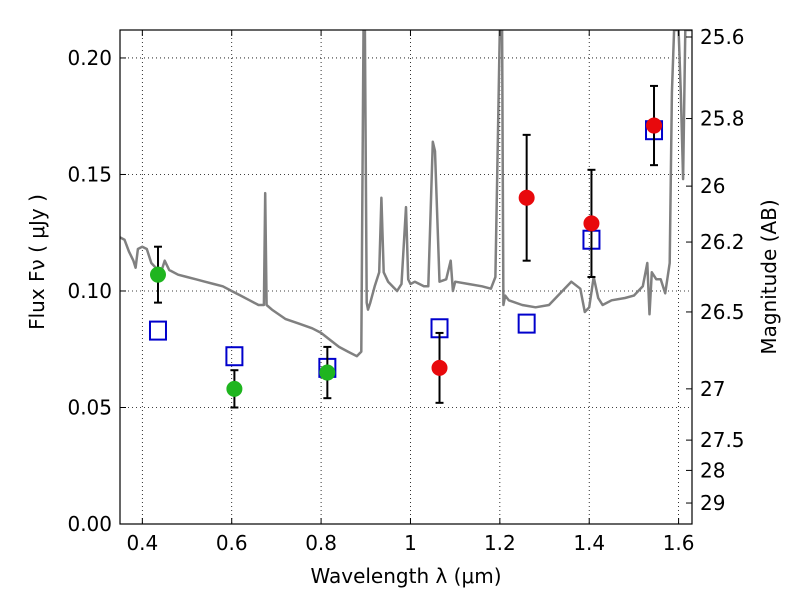  I want to click on y-tick-label: 0.20, so click(89, 58).